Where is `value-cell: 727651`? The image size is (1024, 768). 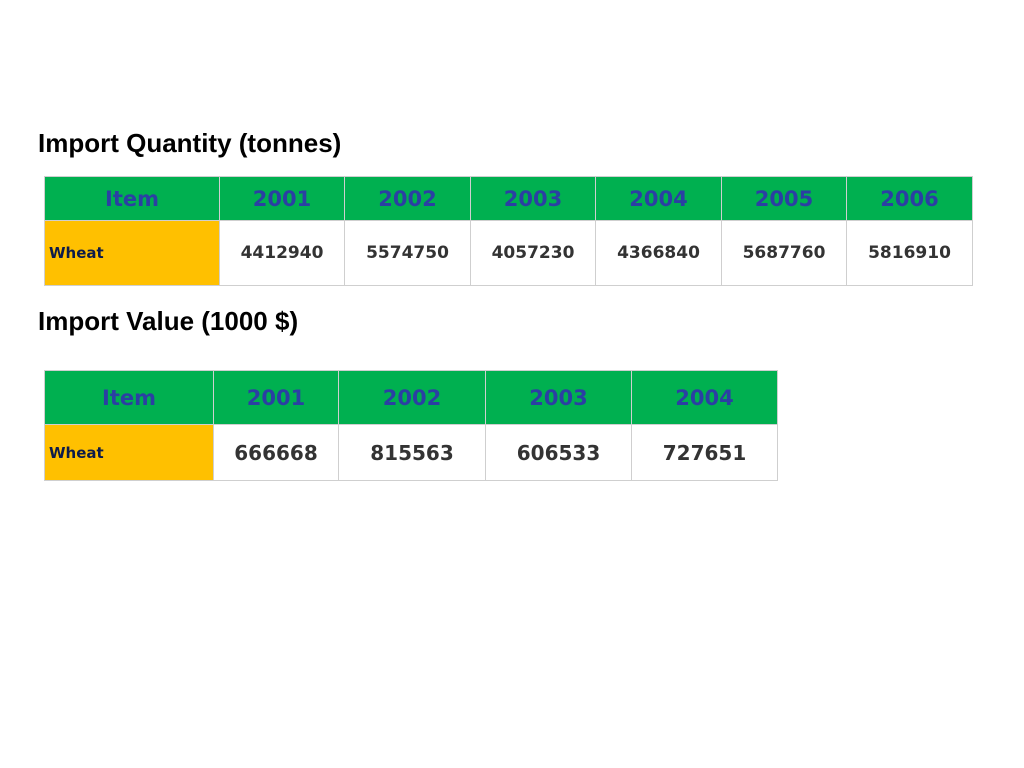 value-cell: 727651 is located at coordinates (704, 452).